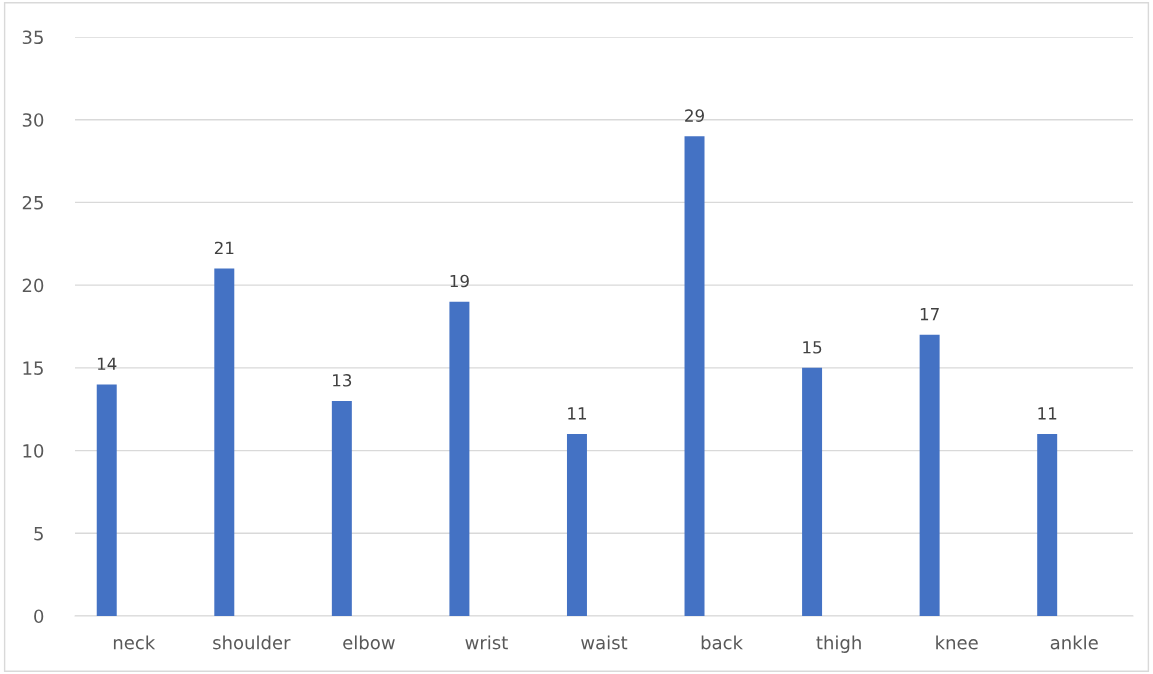 The image size is (1153, 674). What do you see at coordinates (33, 368) in the screenshot?
I see `y-tick-label: 15` at bounding box center [33, 368].